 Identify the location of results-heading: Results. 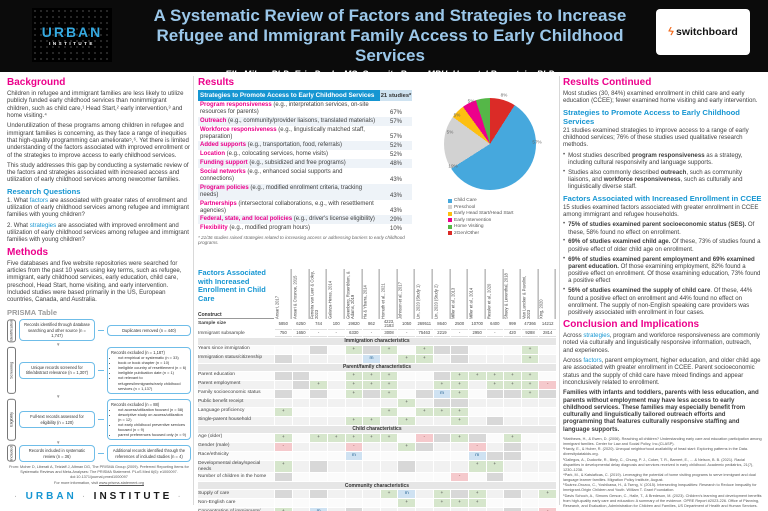
(216, 82).